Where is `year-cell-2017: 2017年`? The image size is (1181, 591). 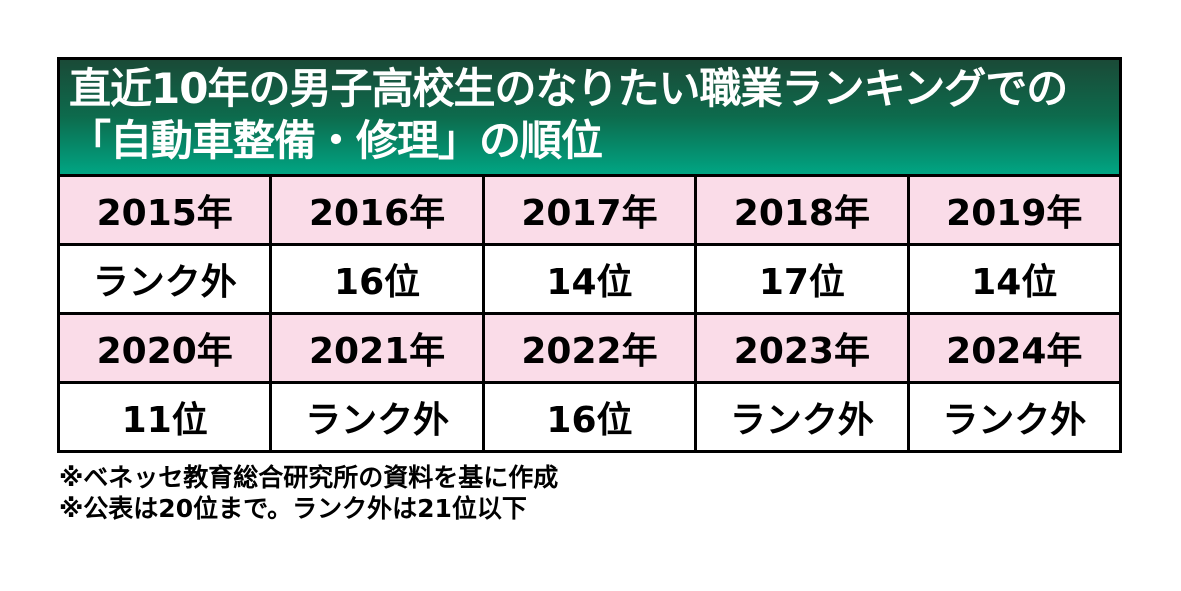 year-cell-2017: 2017年 is located at coordinates (589, 210).